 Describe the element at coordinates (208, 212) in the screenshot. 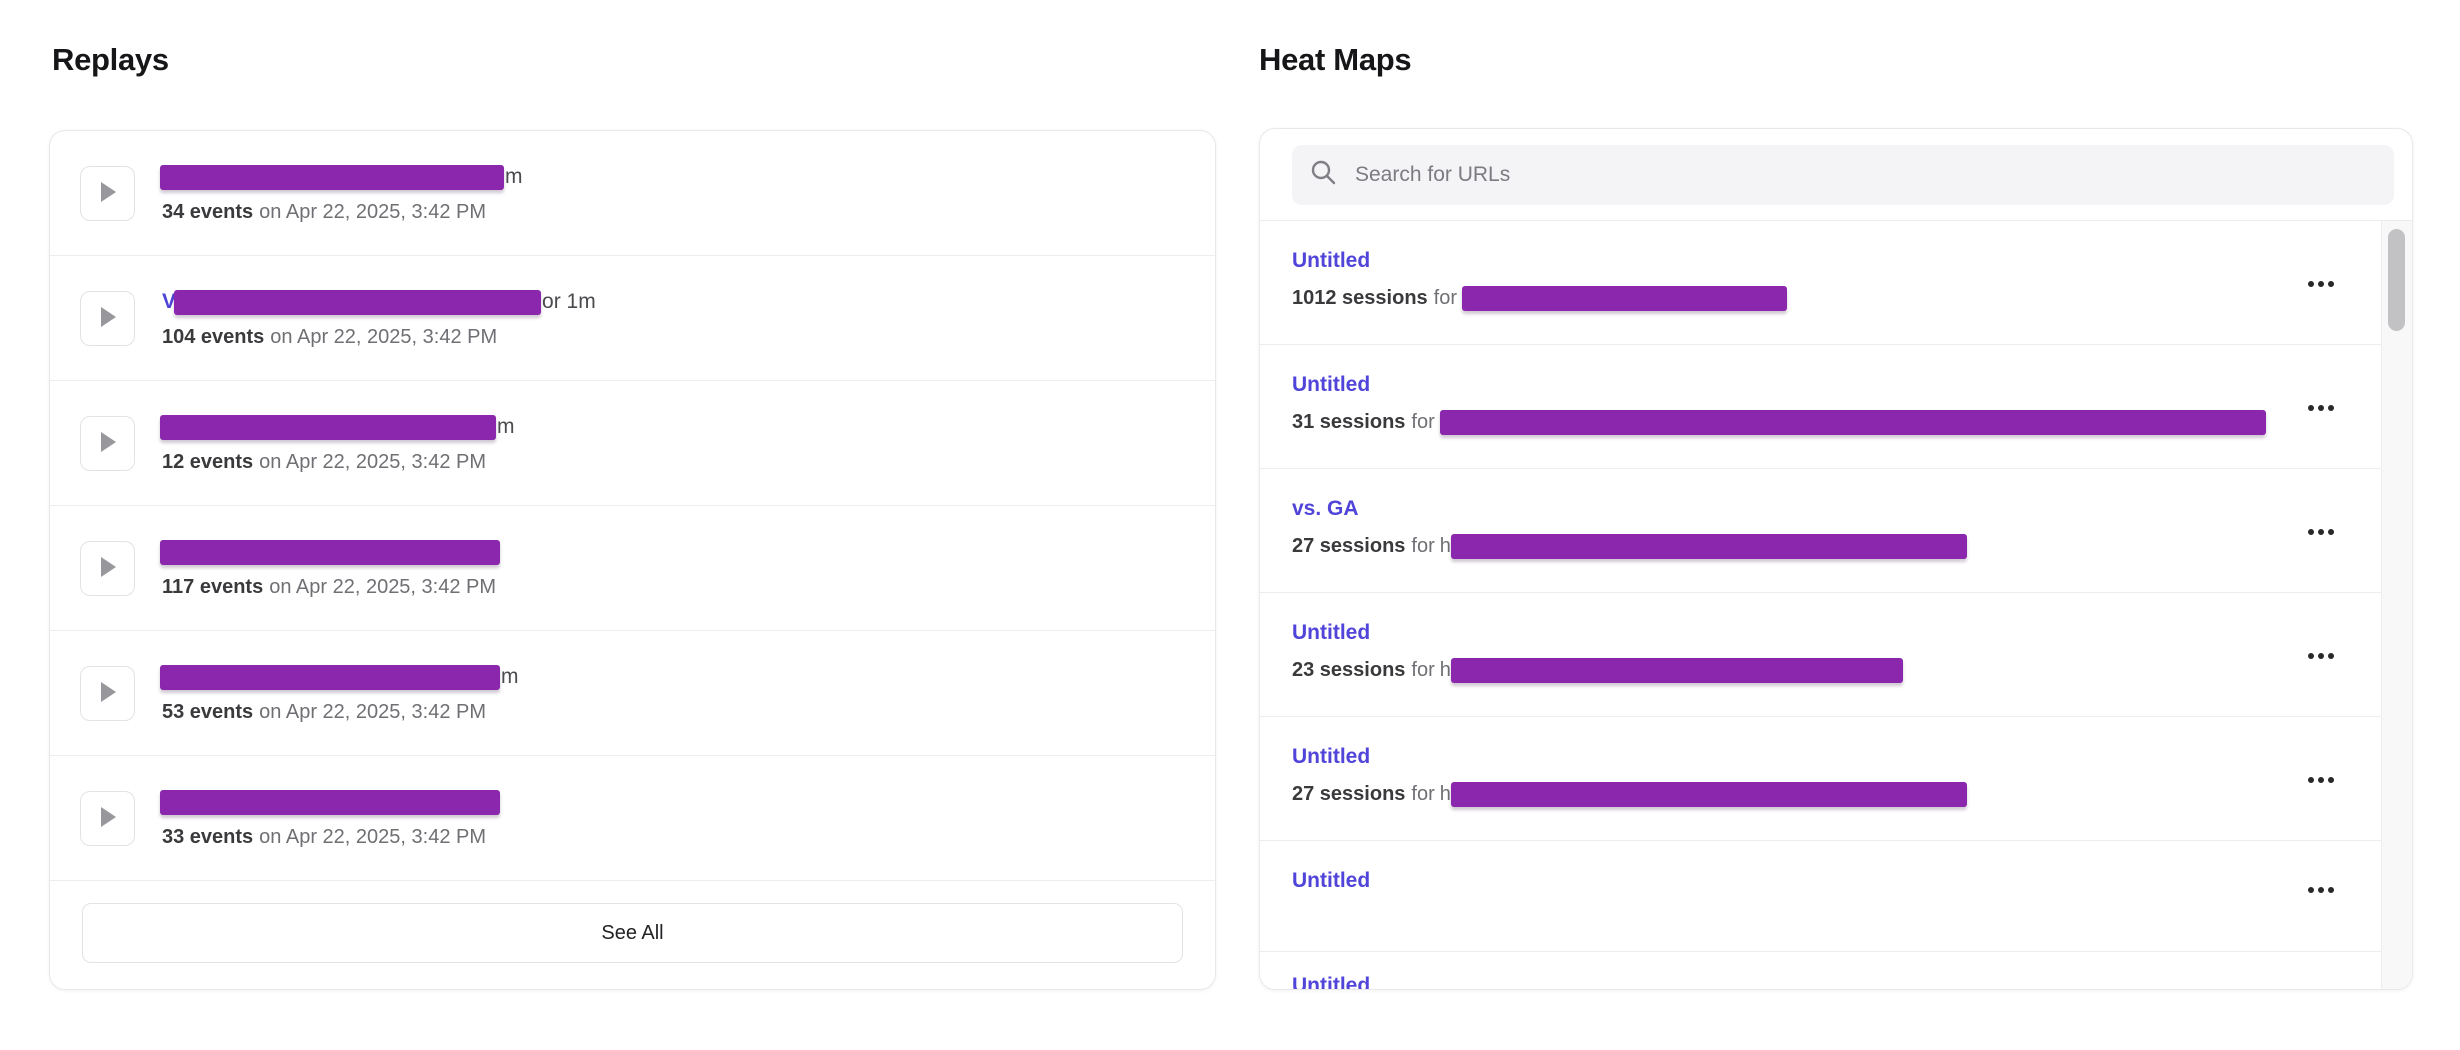

I see `event-count: 34 events` at that location.